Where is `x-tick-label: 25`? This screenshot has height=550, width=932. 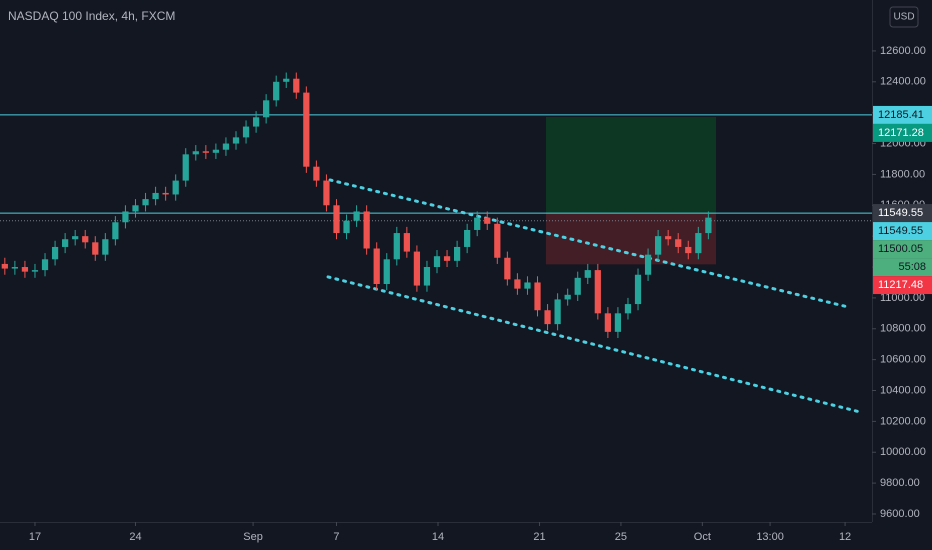 x-tick-label: 25 is located at coordinates (621, 537).